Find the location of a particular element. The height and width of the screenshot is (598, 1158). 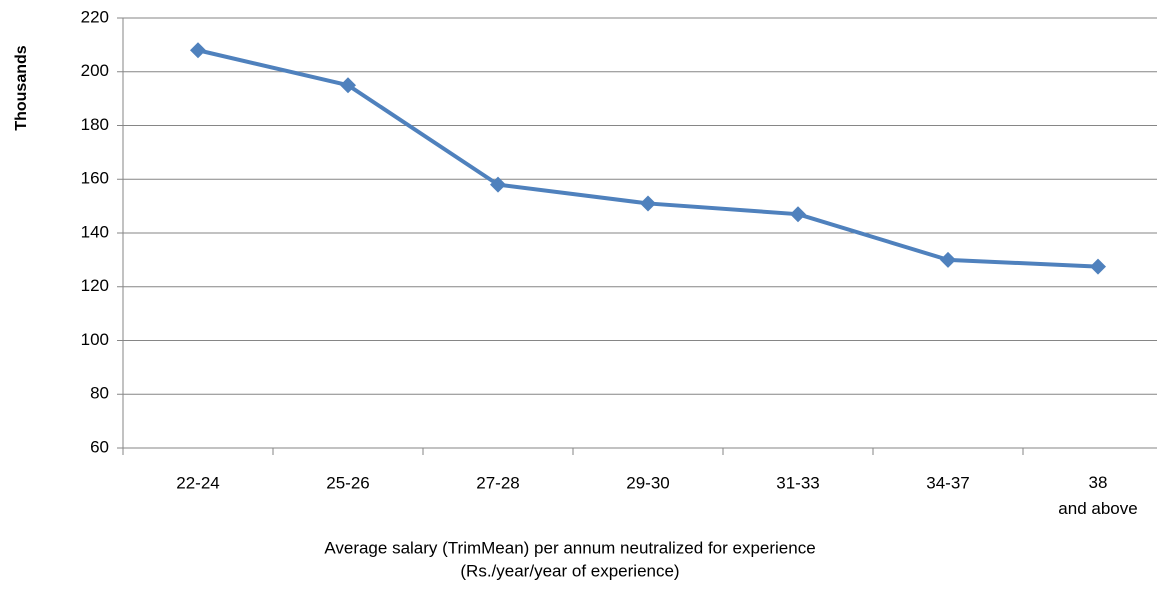

y-tick-label: 140 is located at coordinates (95, 231).